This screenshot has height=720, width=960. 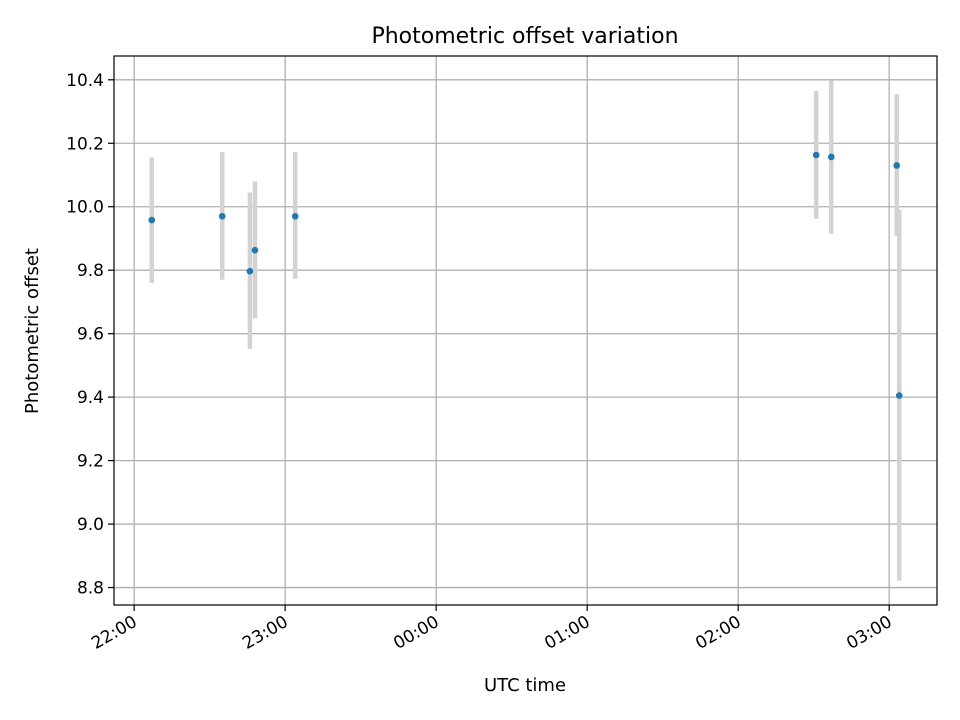 What do you see at coordinates (90, 589) in the screenshot?
I see `y-tick-label: 8.8` at bounding box center [90, 589].